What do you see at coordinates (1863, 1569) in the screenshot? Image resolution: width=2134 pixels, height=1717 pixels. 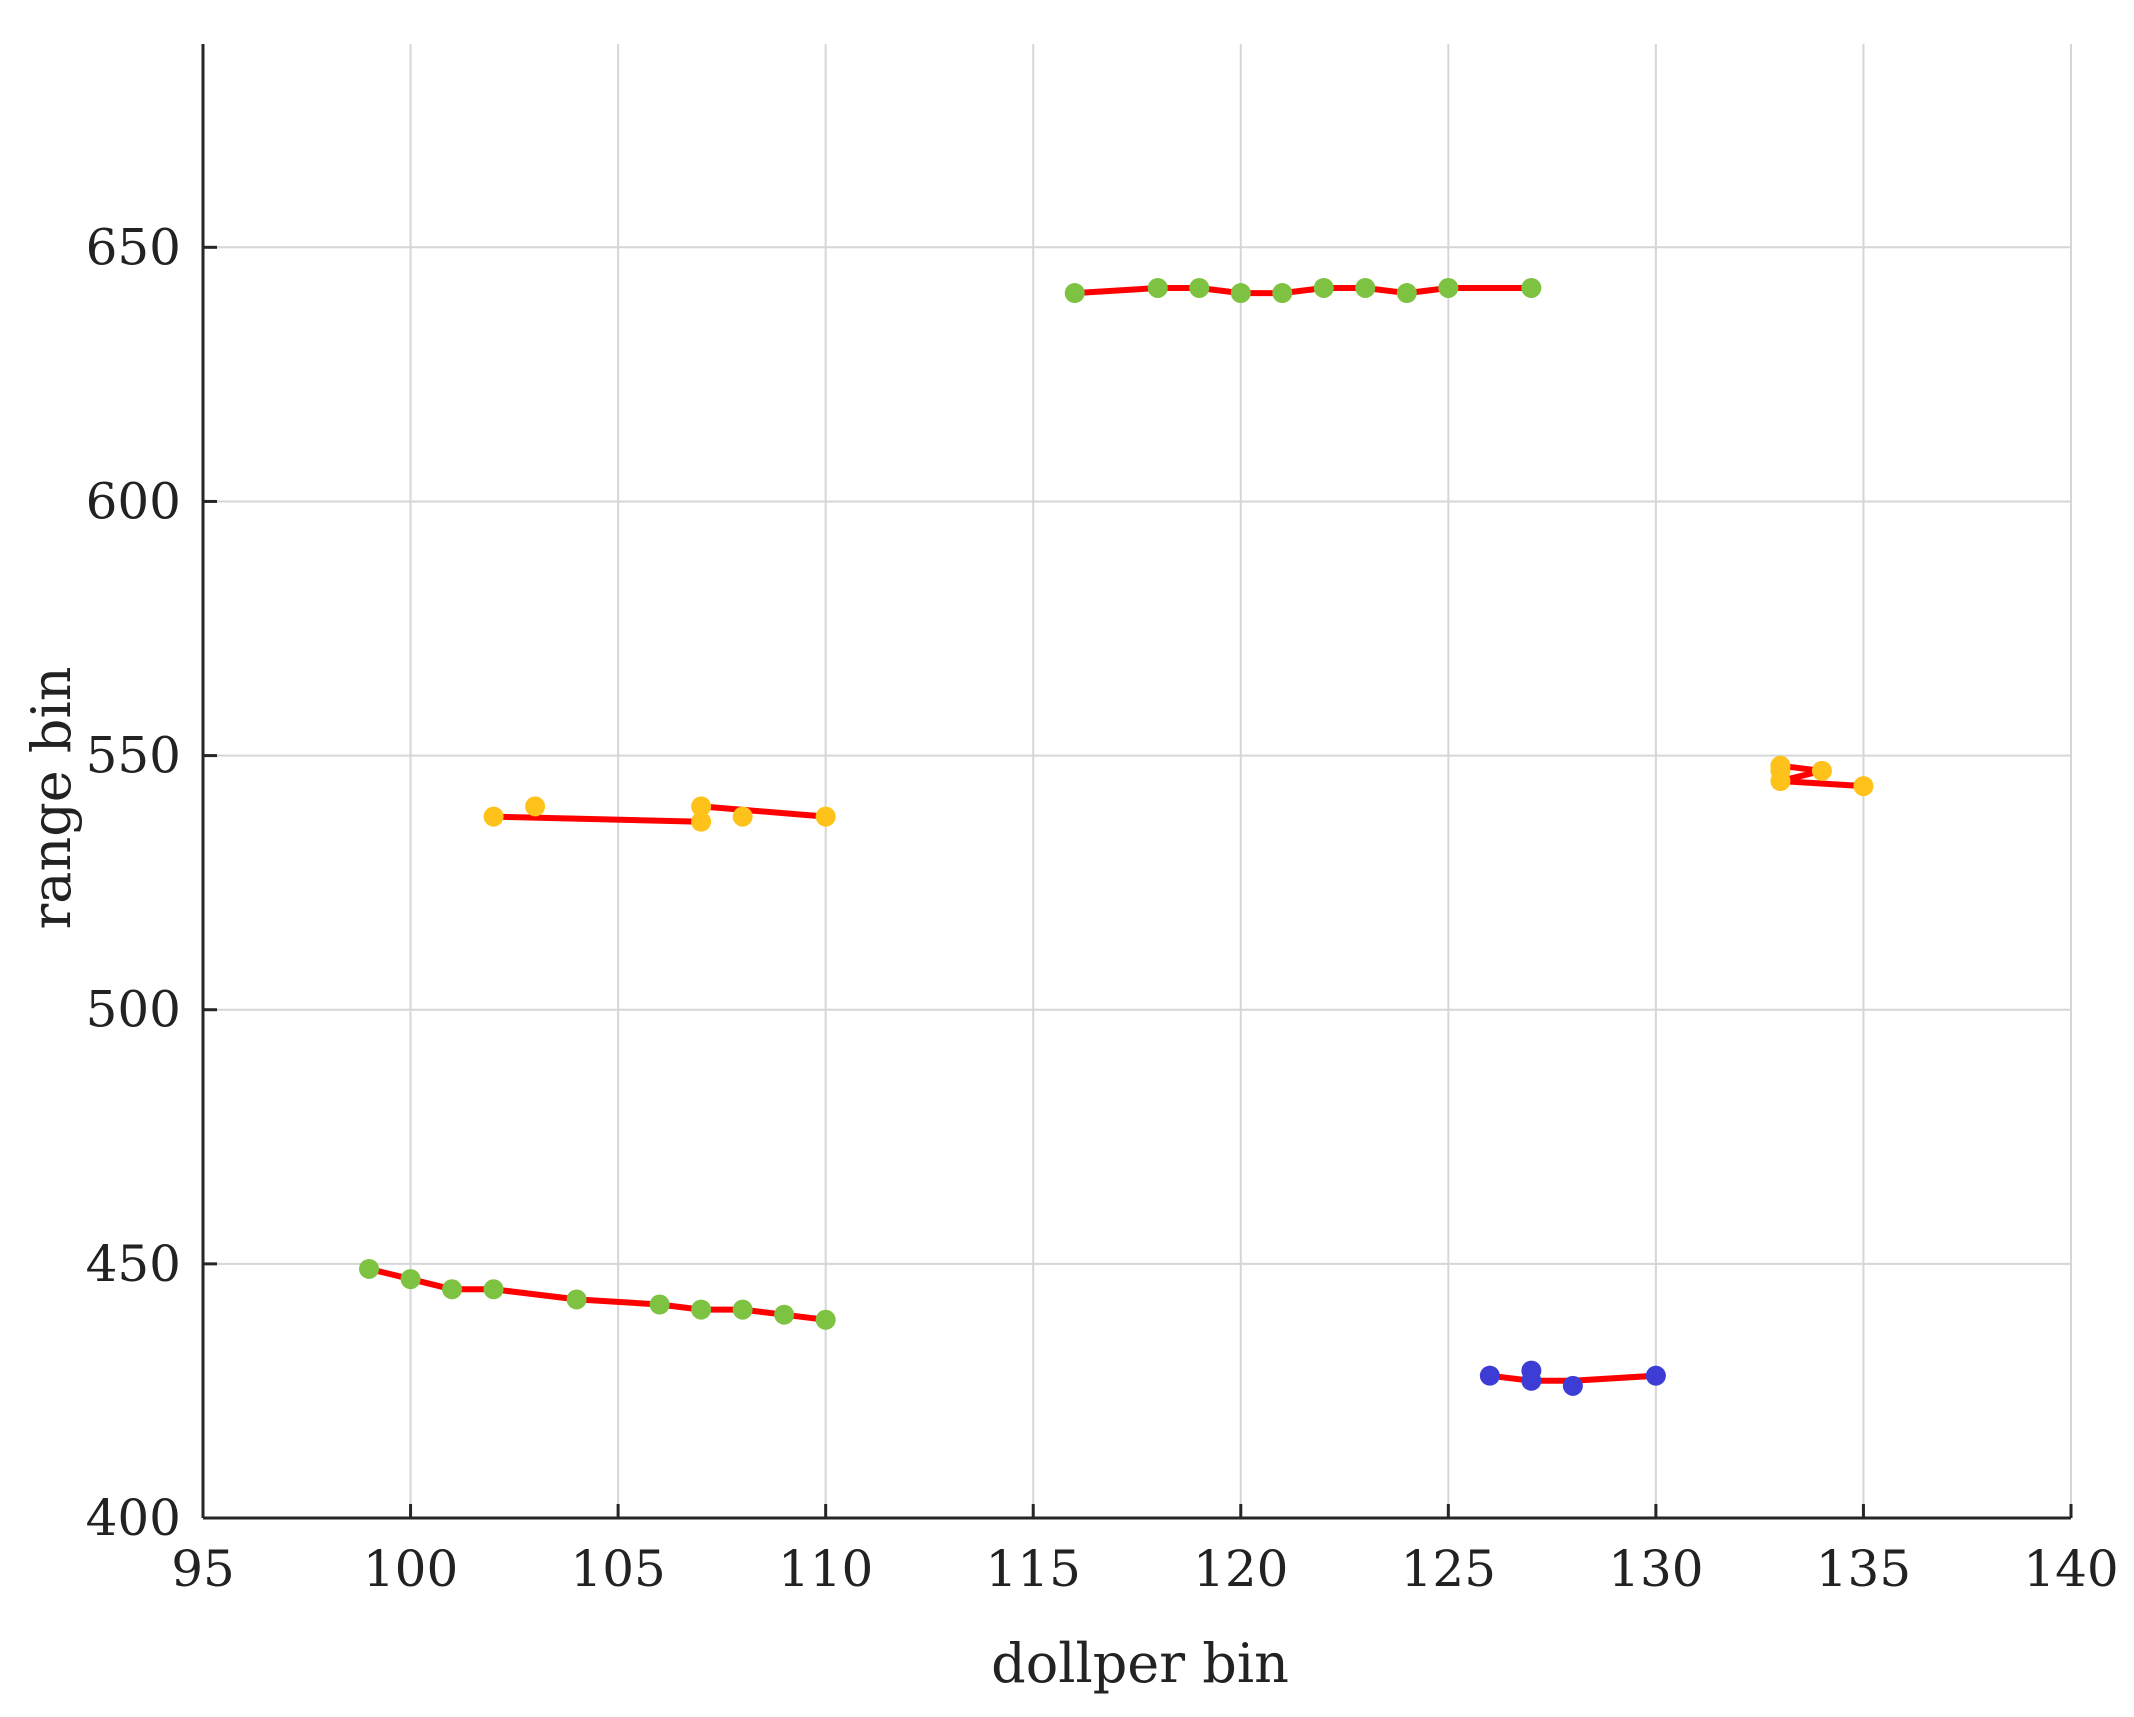 I see `x-tick-label-8: 135` at bounding box center [1863, 1569].